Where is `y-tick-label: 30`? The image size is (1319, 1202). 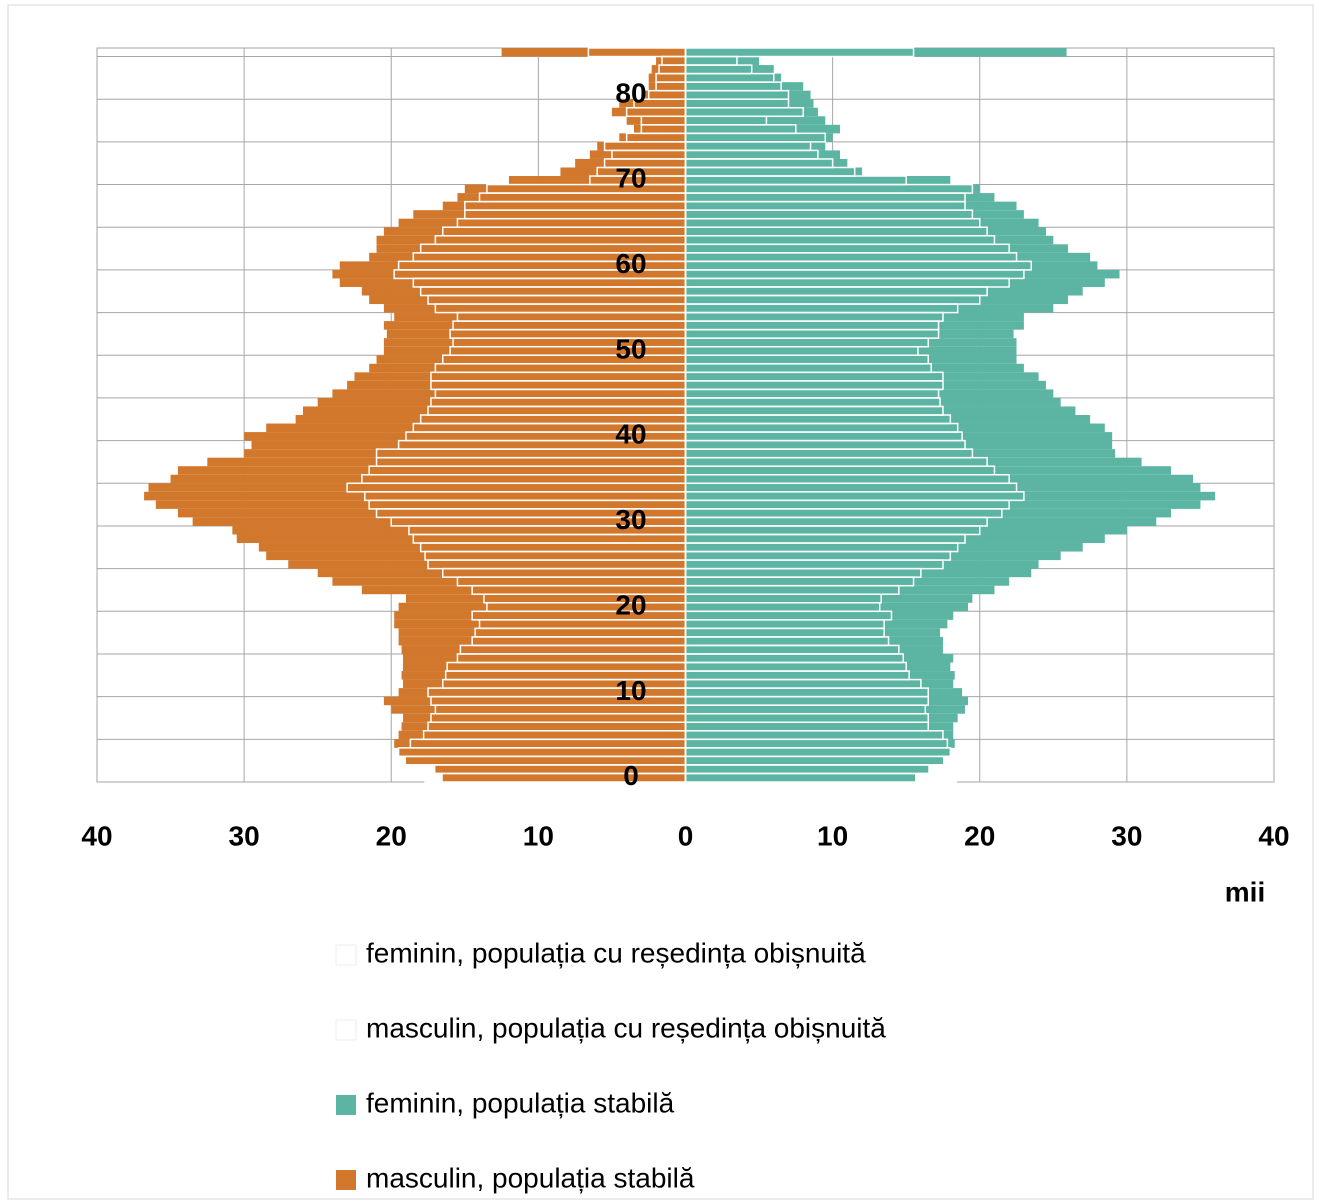
y-tick-label: 30 is located at coordinates (630, 519).